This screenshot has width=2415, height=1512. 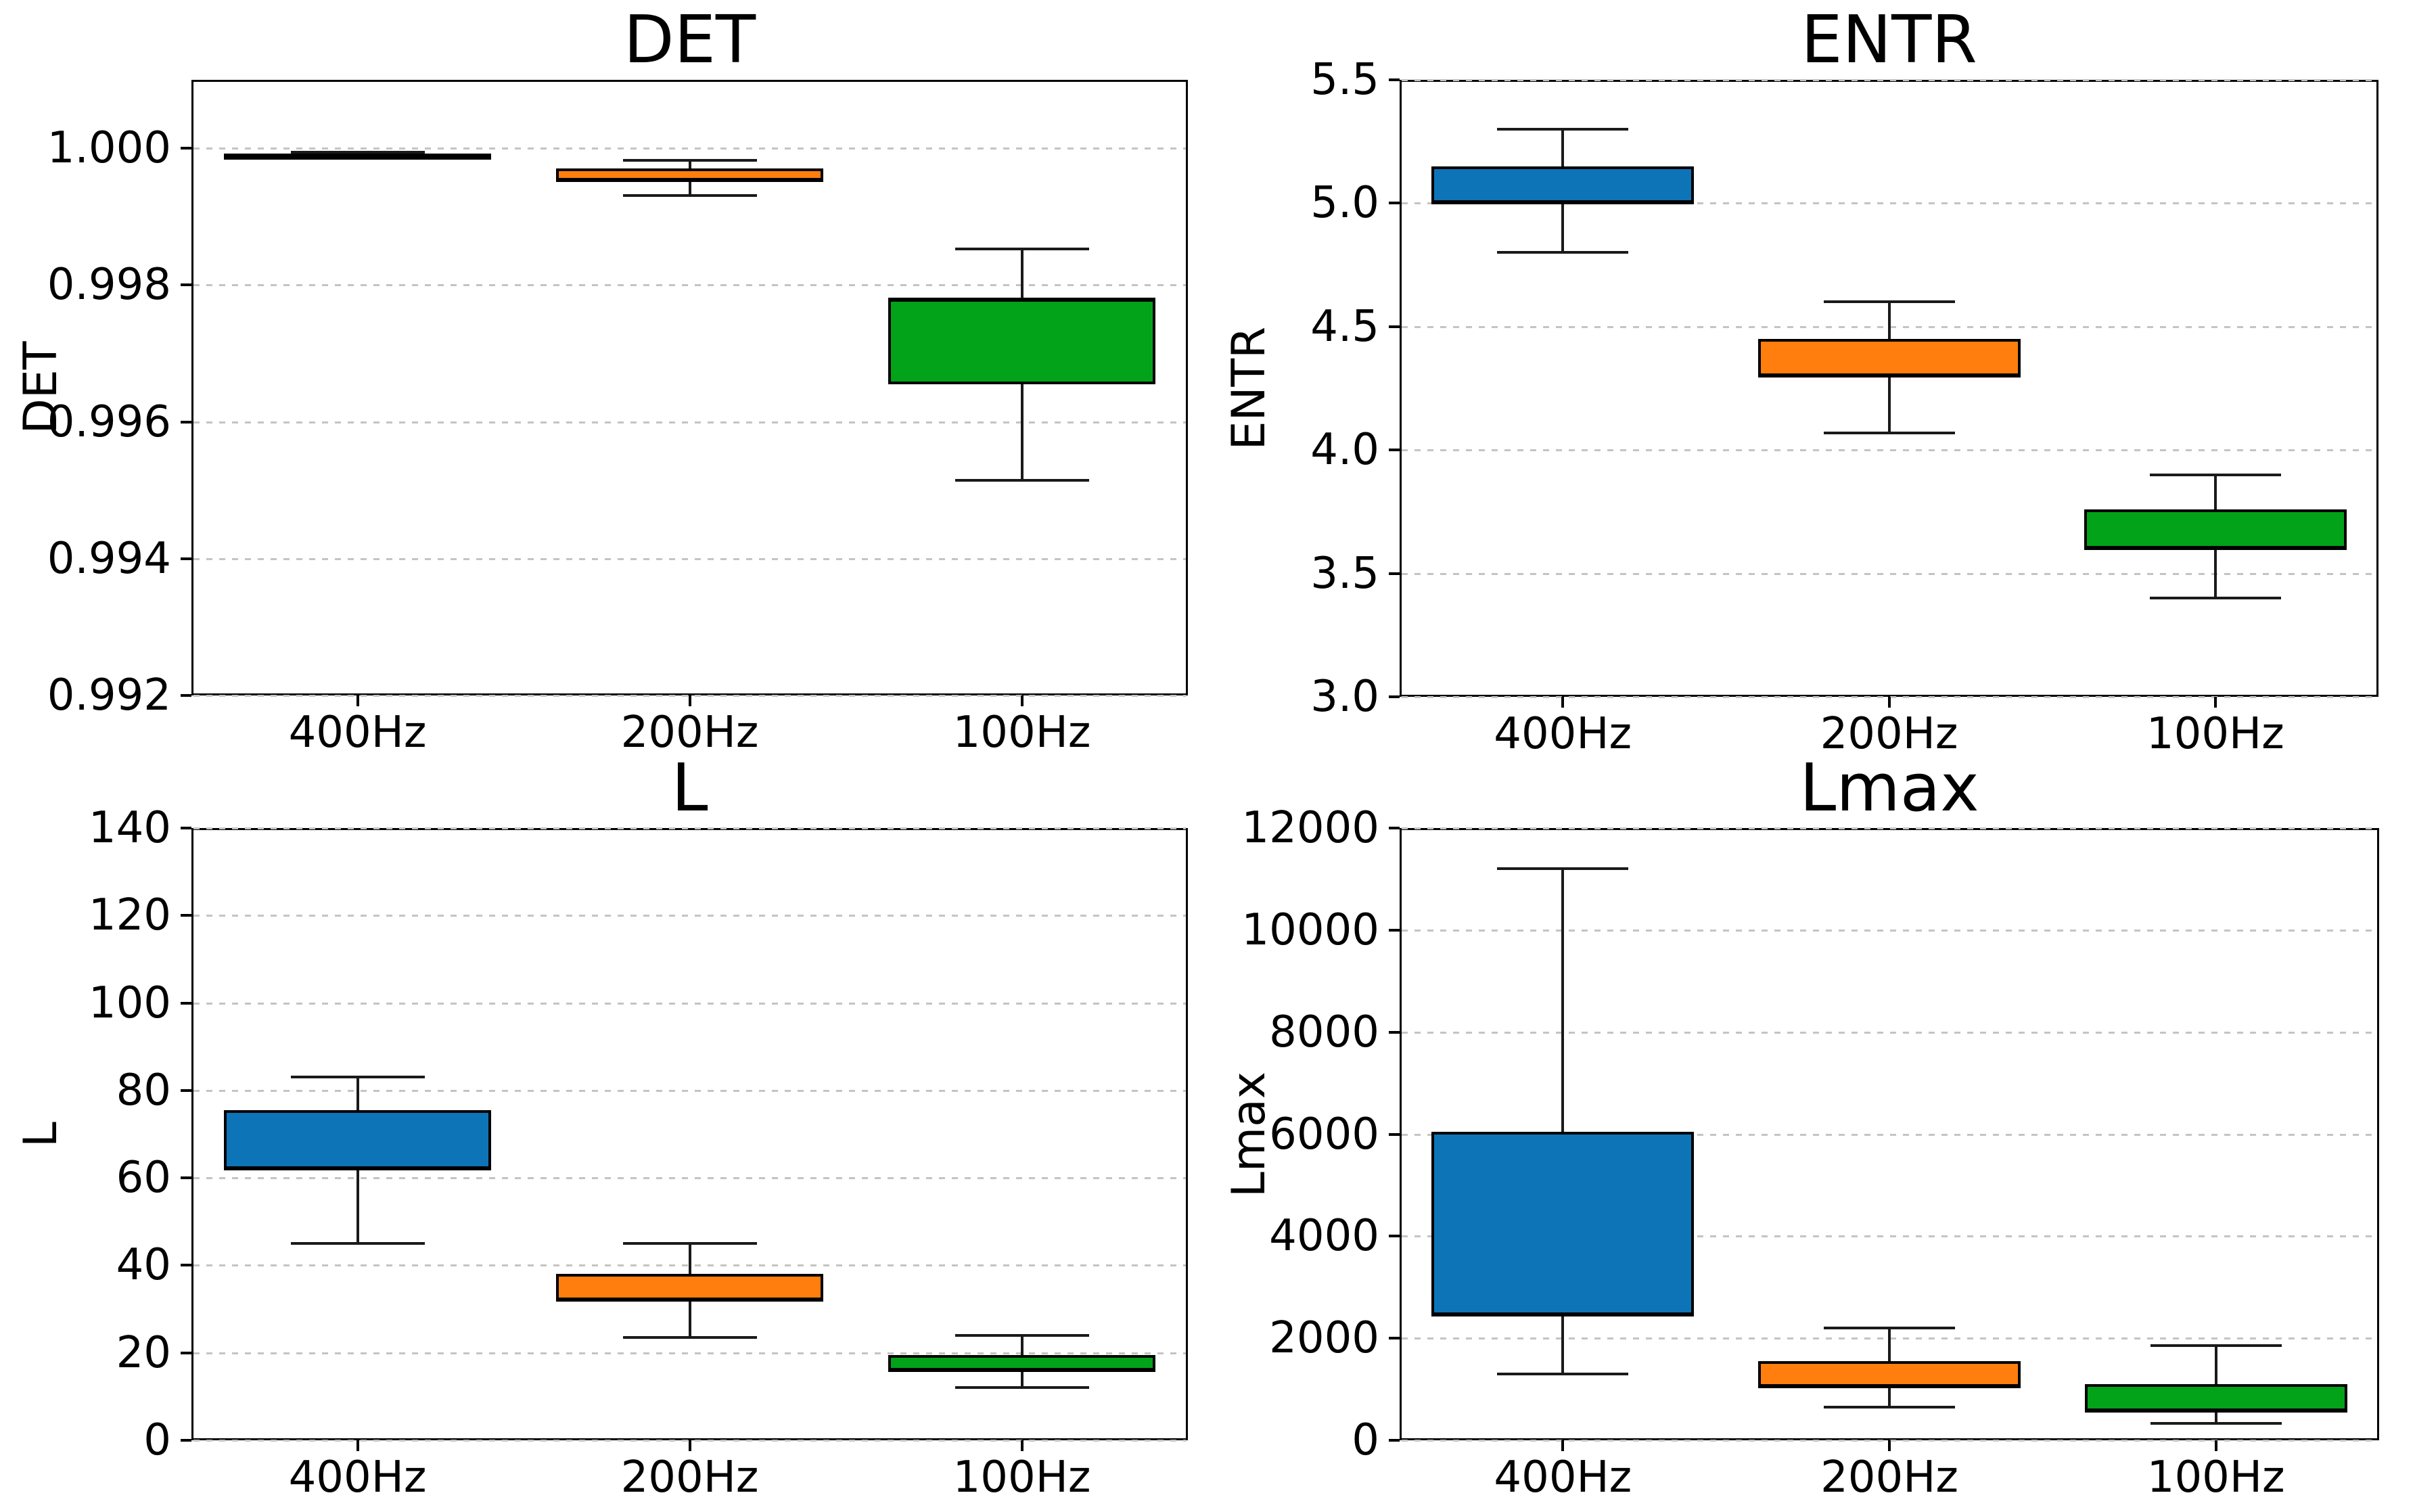 I want to click on y-tick-label: 0.996, so click(x=109, y=422).